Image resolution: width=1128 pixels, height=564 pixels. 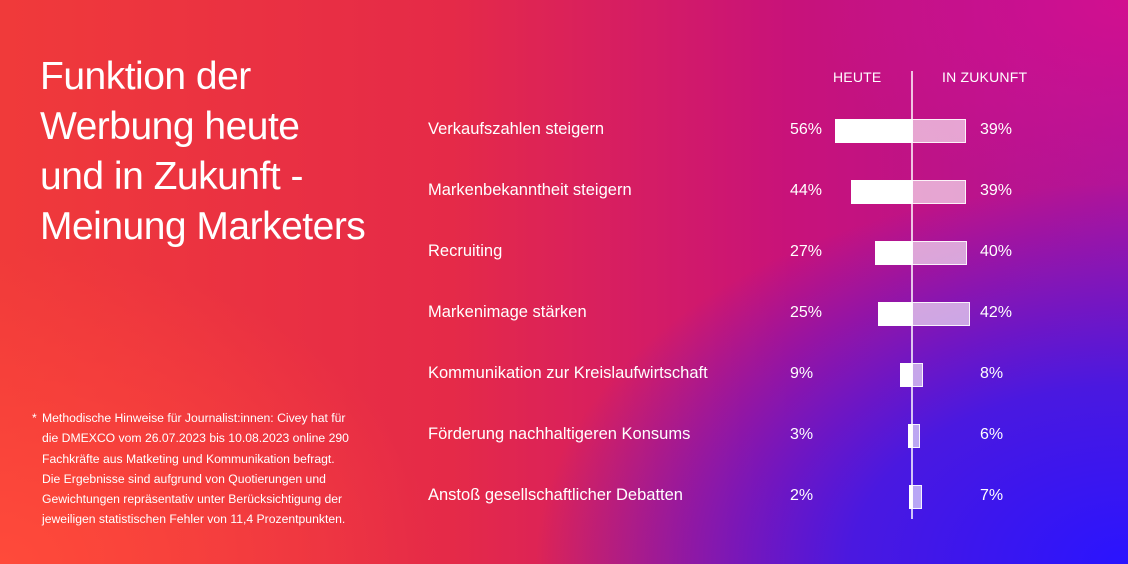 I want to click on legend-future: IN ZUKUNFT, so click(x=985, y=77).